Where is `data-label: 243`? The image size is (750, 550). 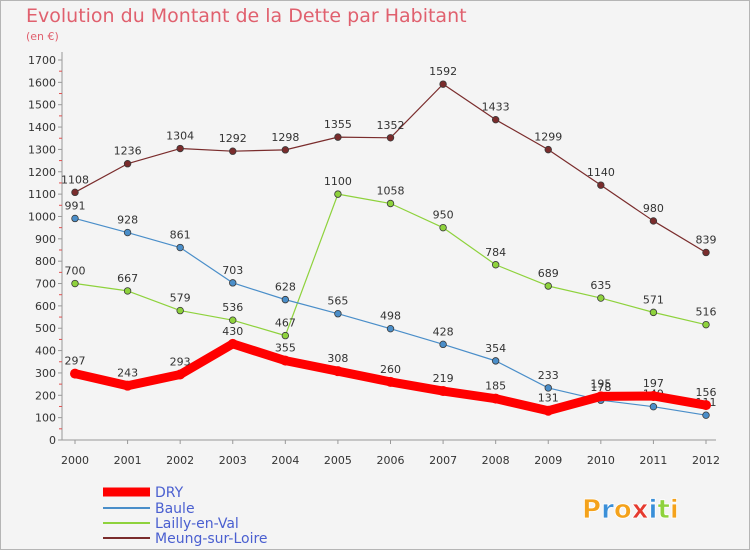
data-label: 243 is located at coordinates (127, 373).